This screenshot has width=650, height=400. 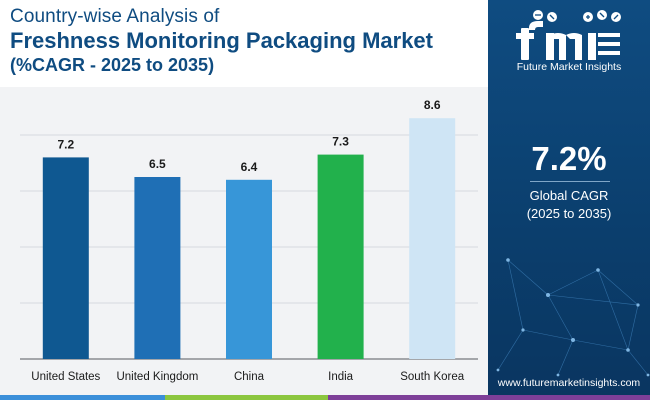 I want to click on cagr-label-line-2: (2025 to 2035), so click(x=569, y=213).